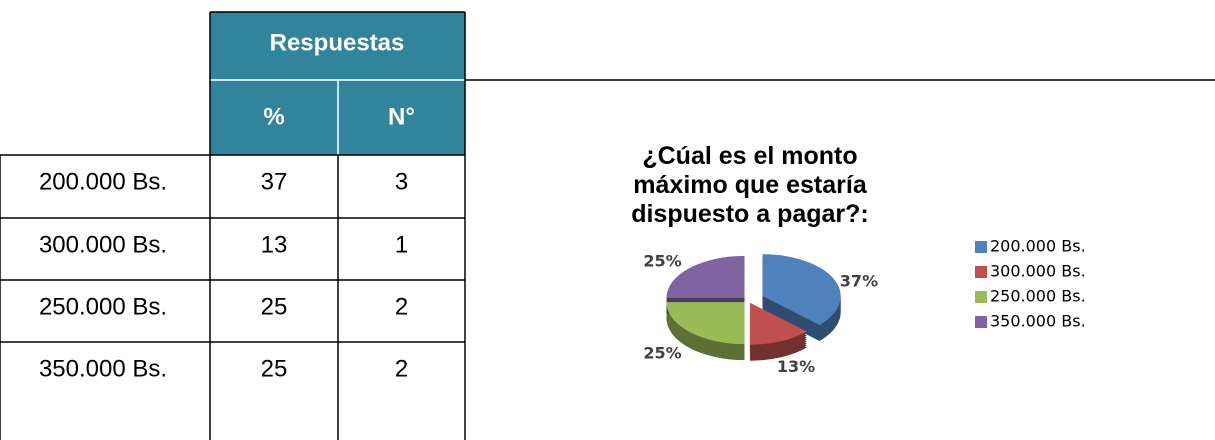 This screenshot has height=440, width=1215. What do you see at coordinates (859, 281) in the screenshot?
I see `data-label: 37%` at bounding box center [859, 281].